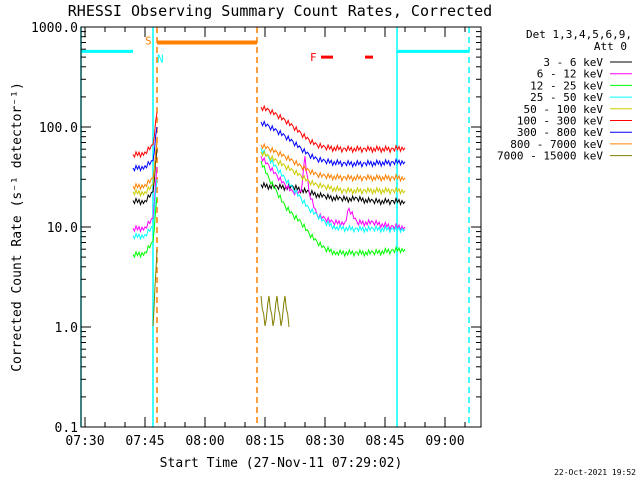 The height and width of the screenshot is (480, 640). What do you see at coordinates (610, 46) in the screenshot?
I see `legend-header-line: Att 0` at bounding box center [610, 46].